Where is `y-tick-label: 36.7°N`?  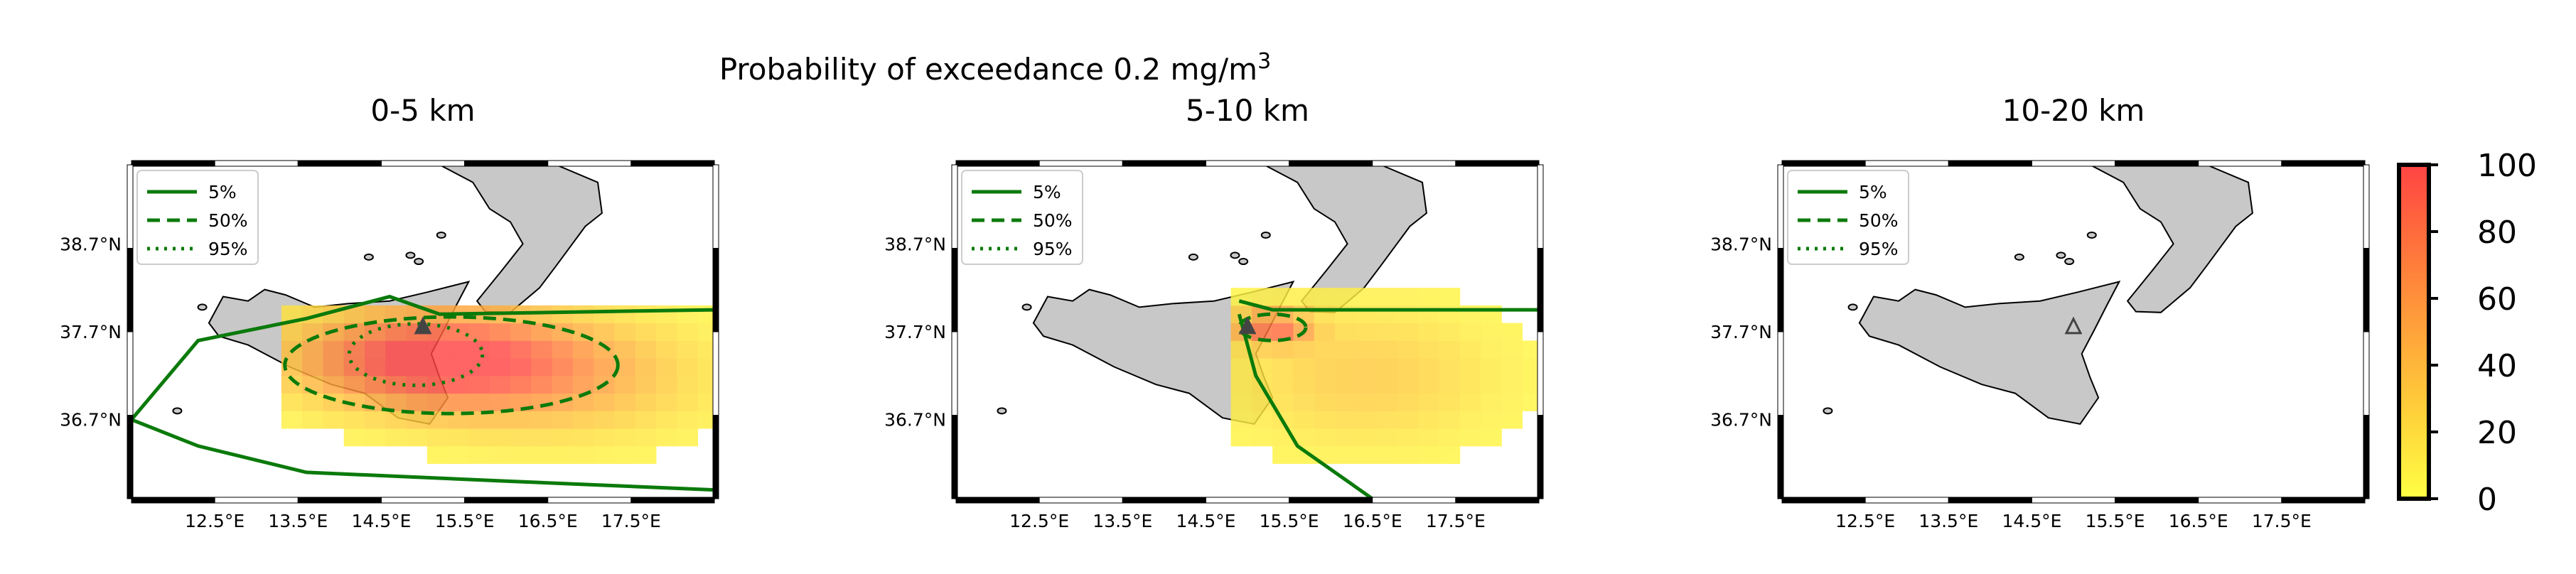
y-tick-label: 36.7°N is located at coordinates (91, 420).